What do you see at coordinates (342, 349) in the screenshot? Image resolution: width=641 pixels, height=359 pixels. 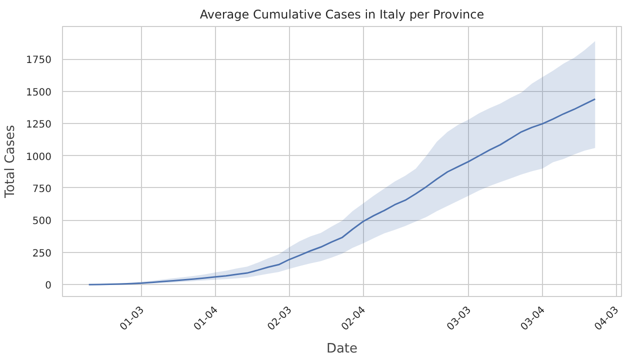 I see `x-axis-title: Date` at bounding box center [342, 349].